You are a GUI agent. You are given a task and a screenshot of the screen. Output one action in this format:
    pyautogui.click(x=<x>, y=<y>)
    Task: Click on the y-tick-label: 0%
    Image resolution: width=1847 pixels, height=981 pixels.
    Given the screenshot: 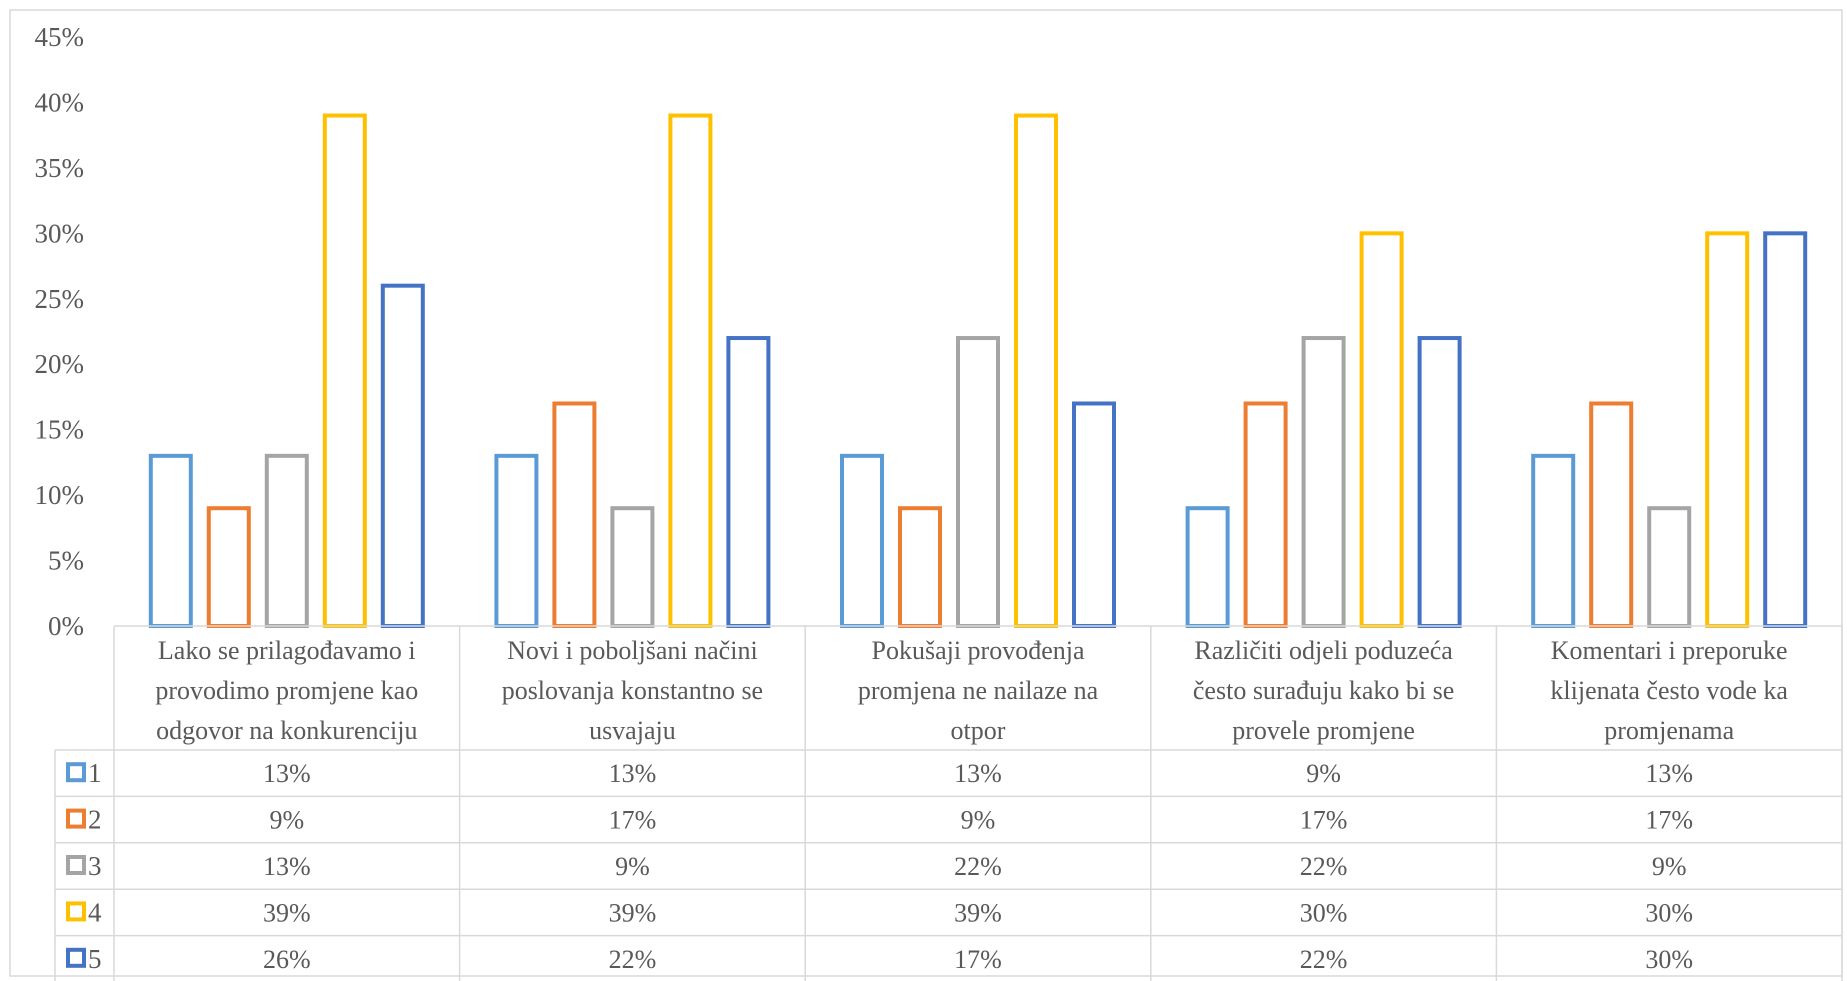 What is the action you would take?
    pyautogui.click(x=66, y=626)
    